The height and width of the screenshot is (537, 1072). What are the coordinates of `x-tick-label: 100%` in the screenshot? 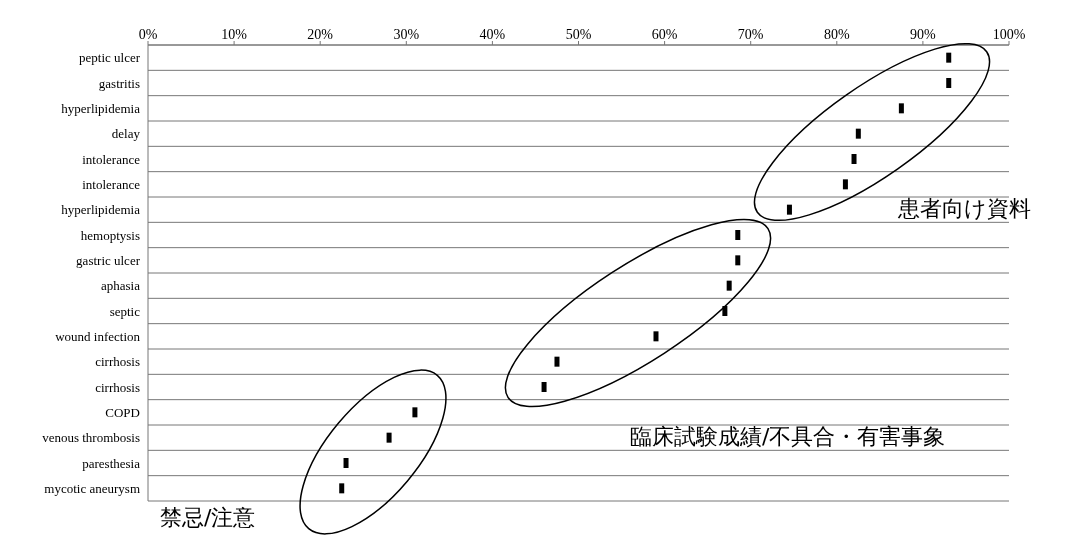 It's located at (1009, 34).